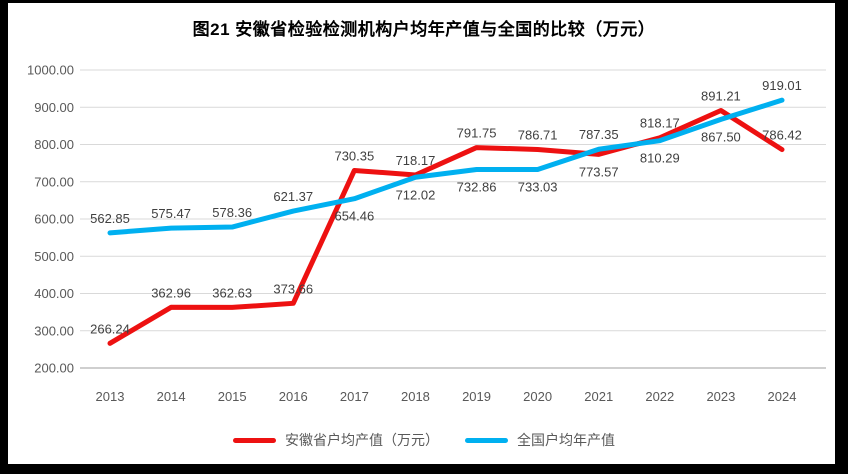 The height and width of the screenshot is (474, 848). What do you see at coordinates (415, 396) in the screenshot?
I see `x-tick-label: 2018` at bounding box center [415, 396].